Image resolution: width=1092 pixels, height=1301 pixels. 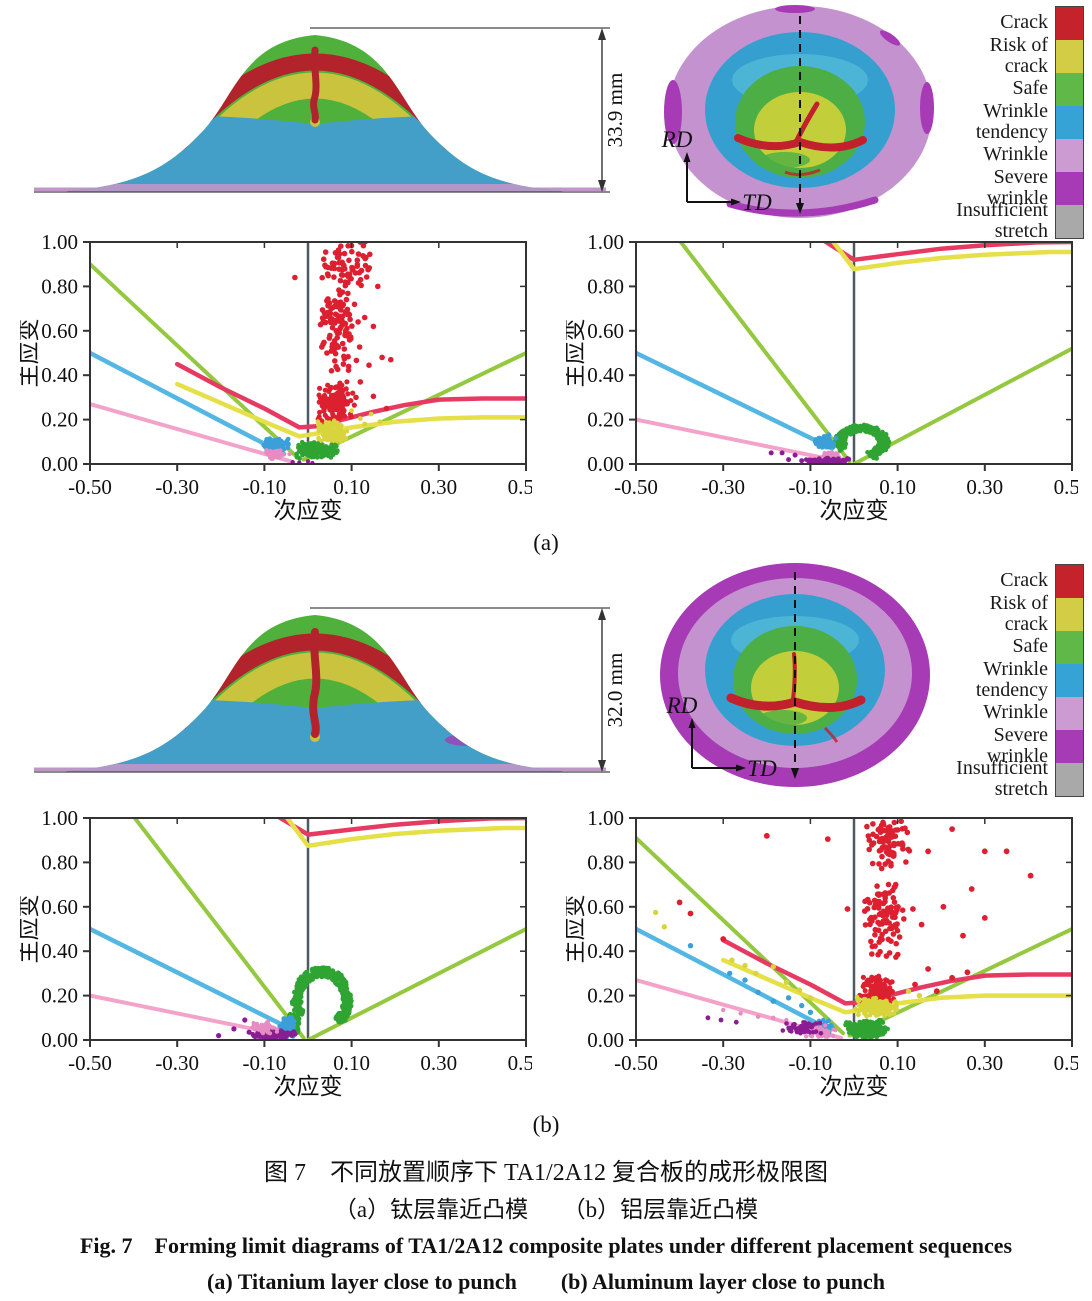 What do you see at coordinates (1069, 155) in the screenshot?
I see `legend-swatch-wrinkle` at bounding box center [1069, 155].